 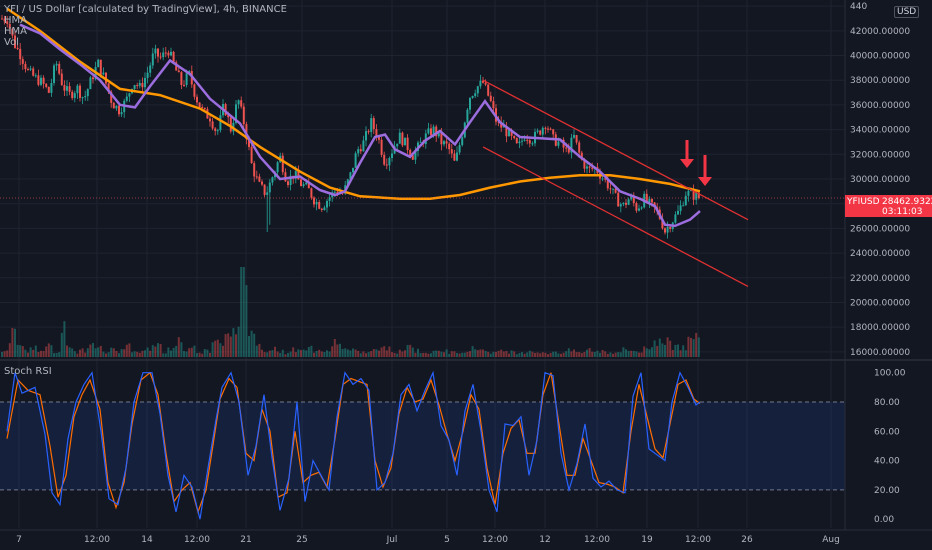 I want to click on price-badge-symbol: YFIUSD, so click(x=863, y=202).